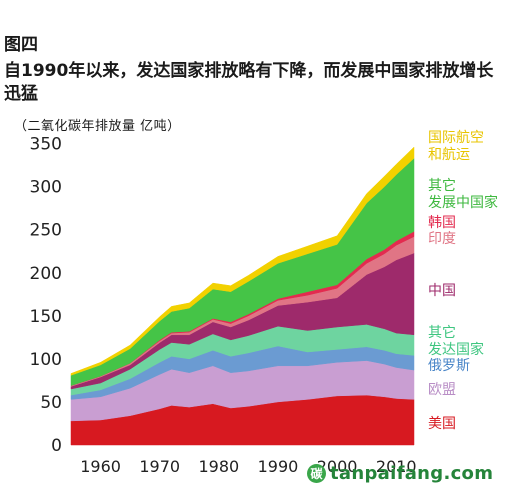 This screenshot has width=505, height=492. What do you see at coordinates (456, 138) in the screenshot?
I see `legend-label: 国际航空` at bounding box center [456, 138].